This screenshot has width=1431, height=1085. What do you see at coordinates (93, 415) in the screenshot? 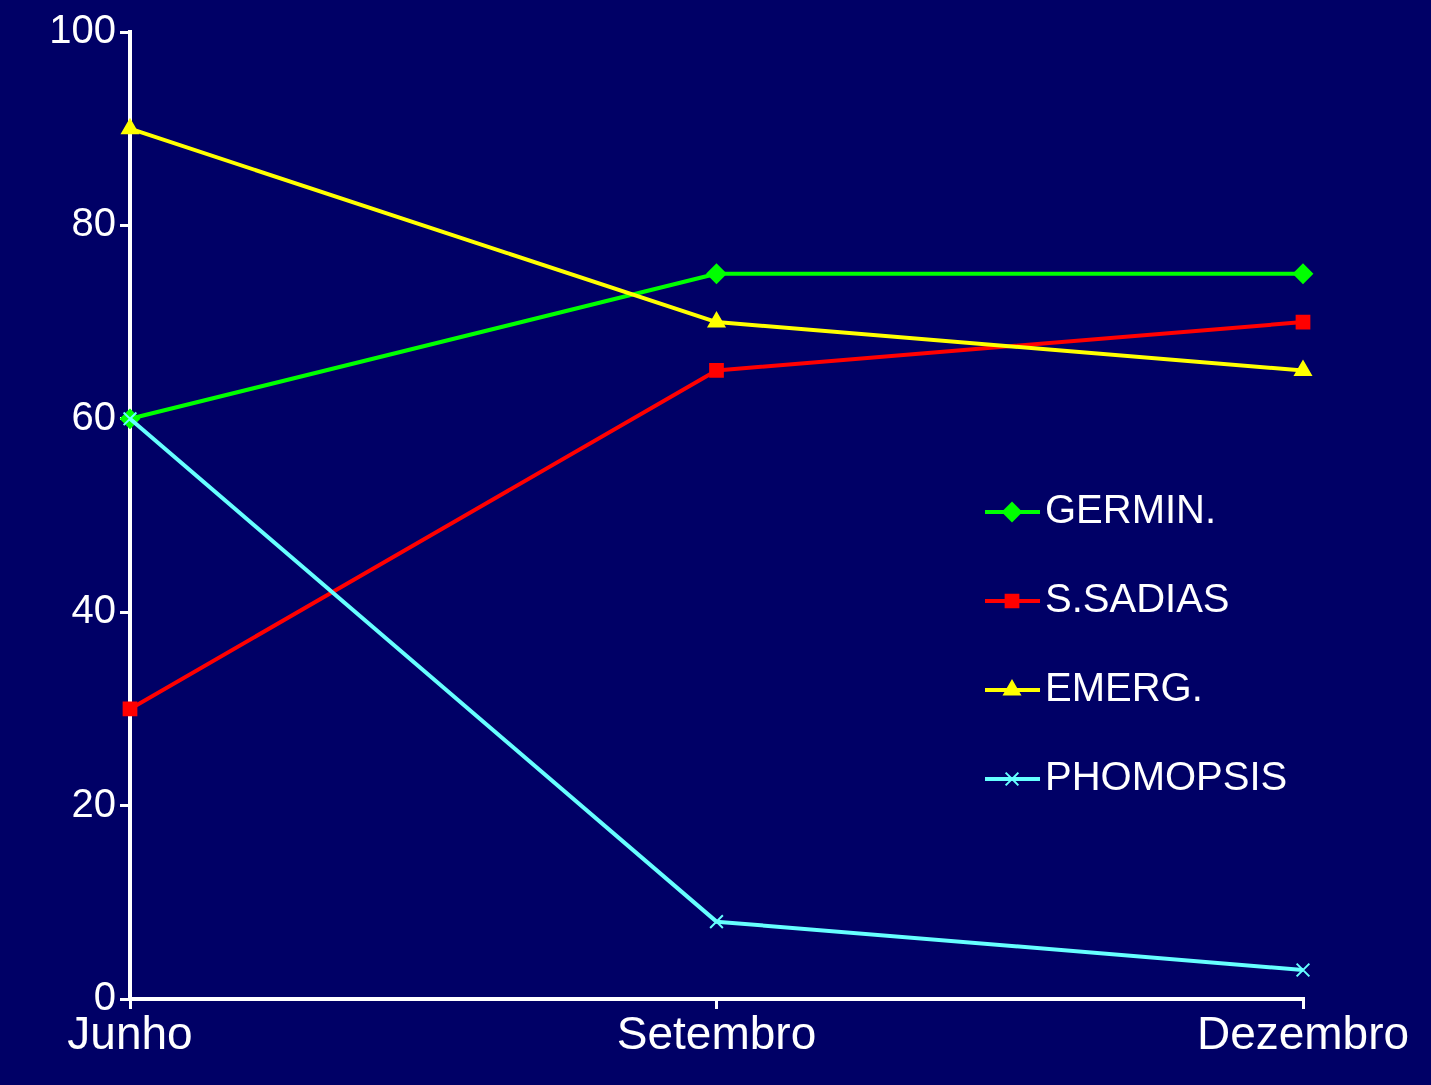
I see `y-tick-label: 60` at bounding box center [93, 415].